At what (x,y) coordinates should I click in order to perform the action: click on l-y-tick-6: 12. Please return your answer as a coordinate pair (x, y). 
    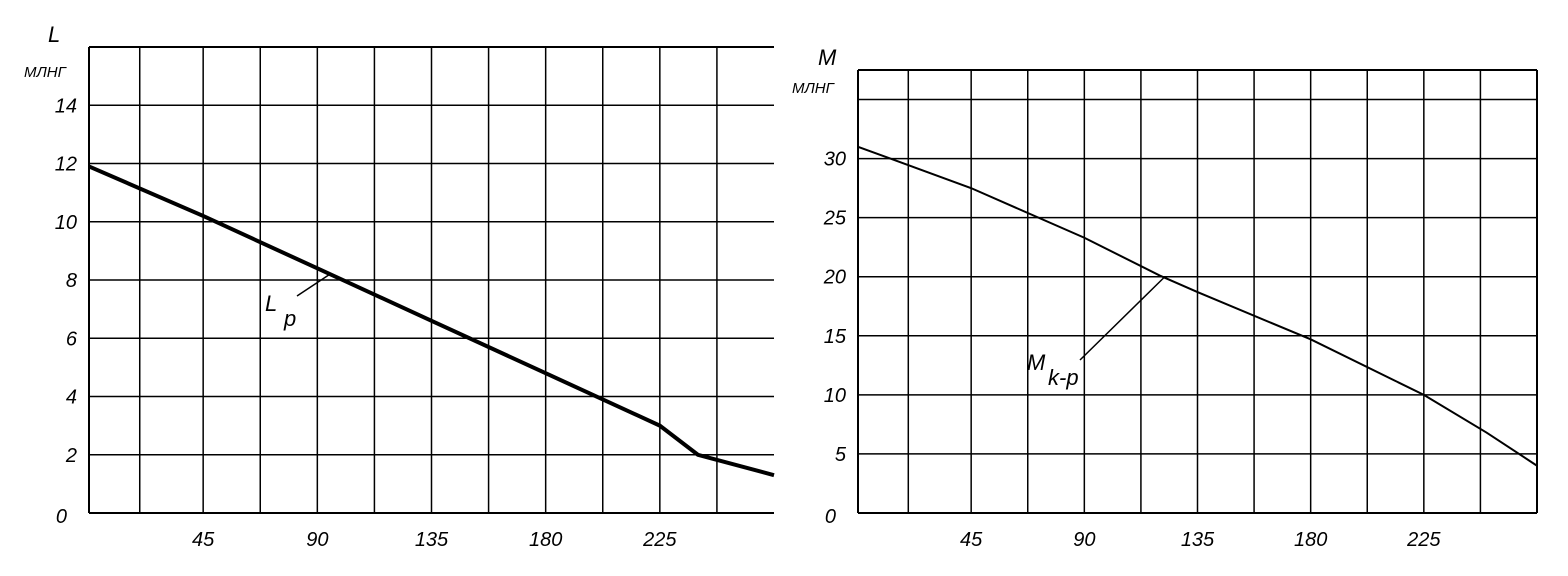
    Looking at the image, I should click on (66, 165).